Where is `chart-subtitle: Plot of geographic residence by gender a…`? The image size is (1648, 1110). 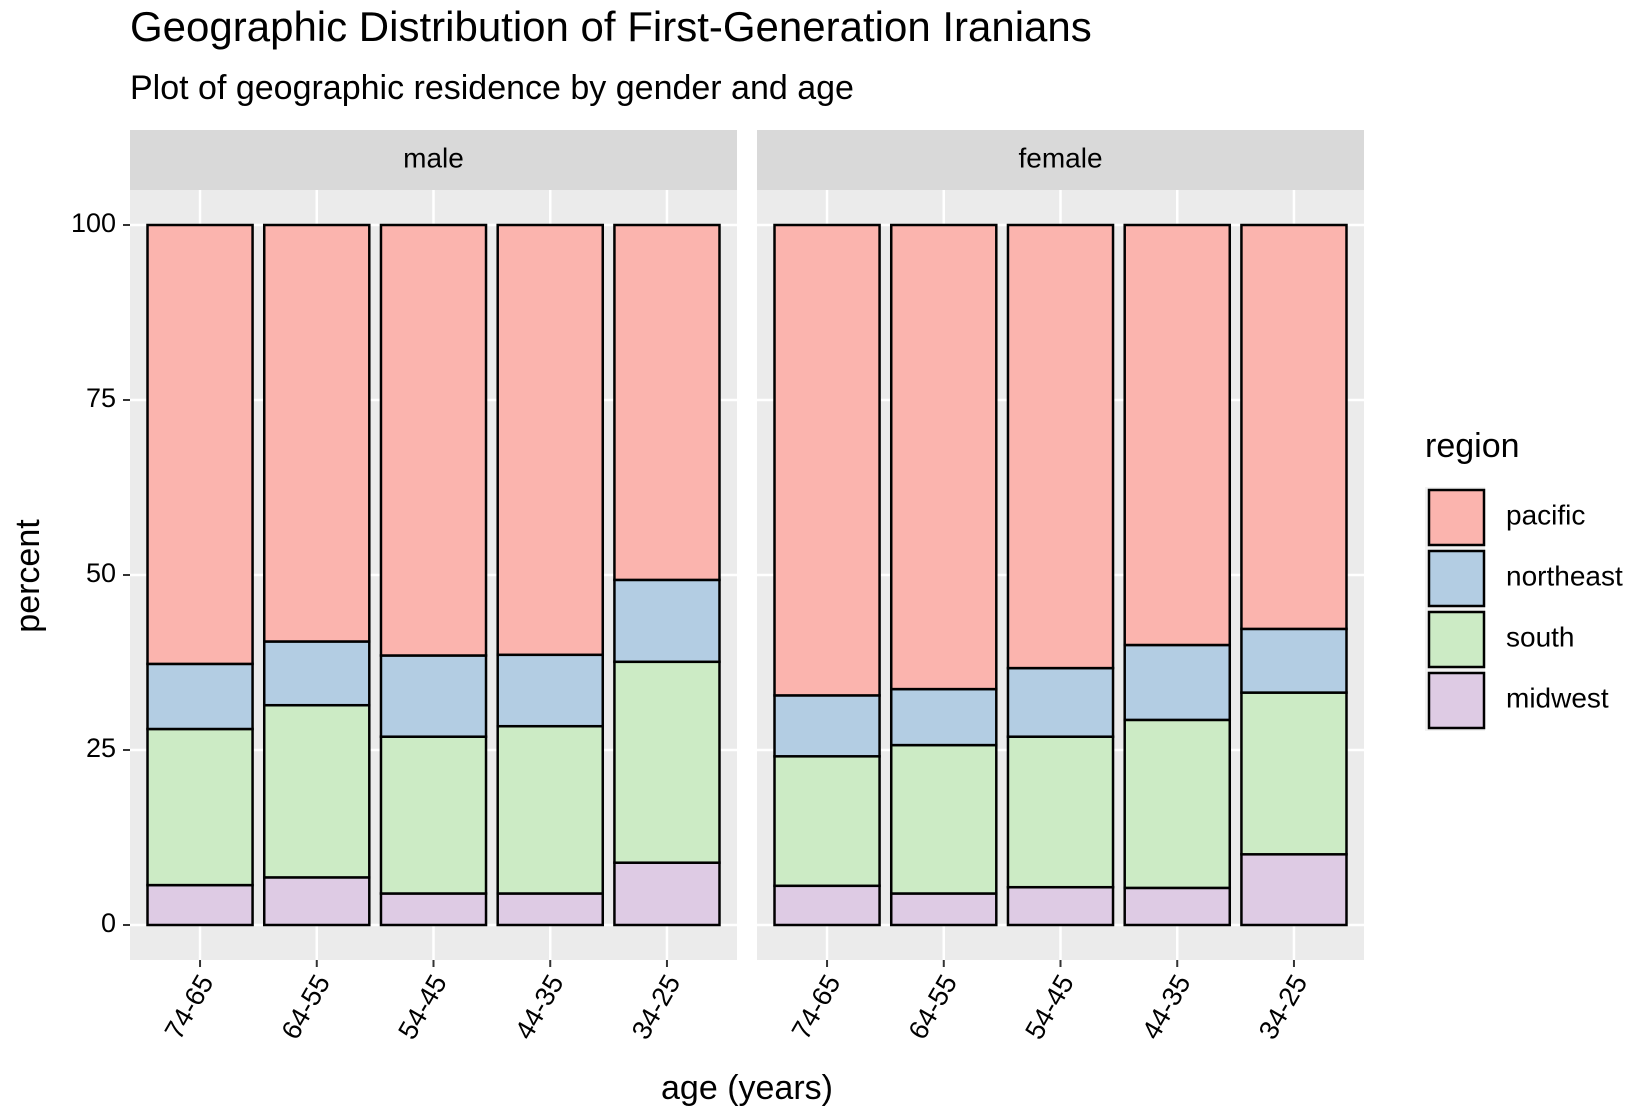
chart-subtitle: Plot of geographic residence by gender a… is located at coordinates (492, 88).